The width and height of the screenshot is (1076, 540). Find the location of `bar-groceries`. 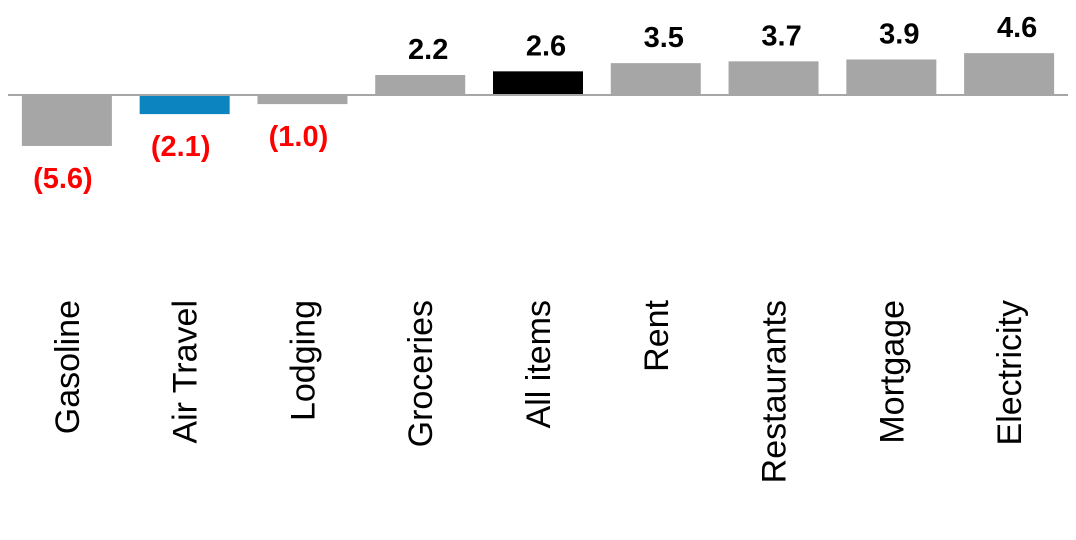

bar-groceries is located at coordinates (420, 84).